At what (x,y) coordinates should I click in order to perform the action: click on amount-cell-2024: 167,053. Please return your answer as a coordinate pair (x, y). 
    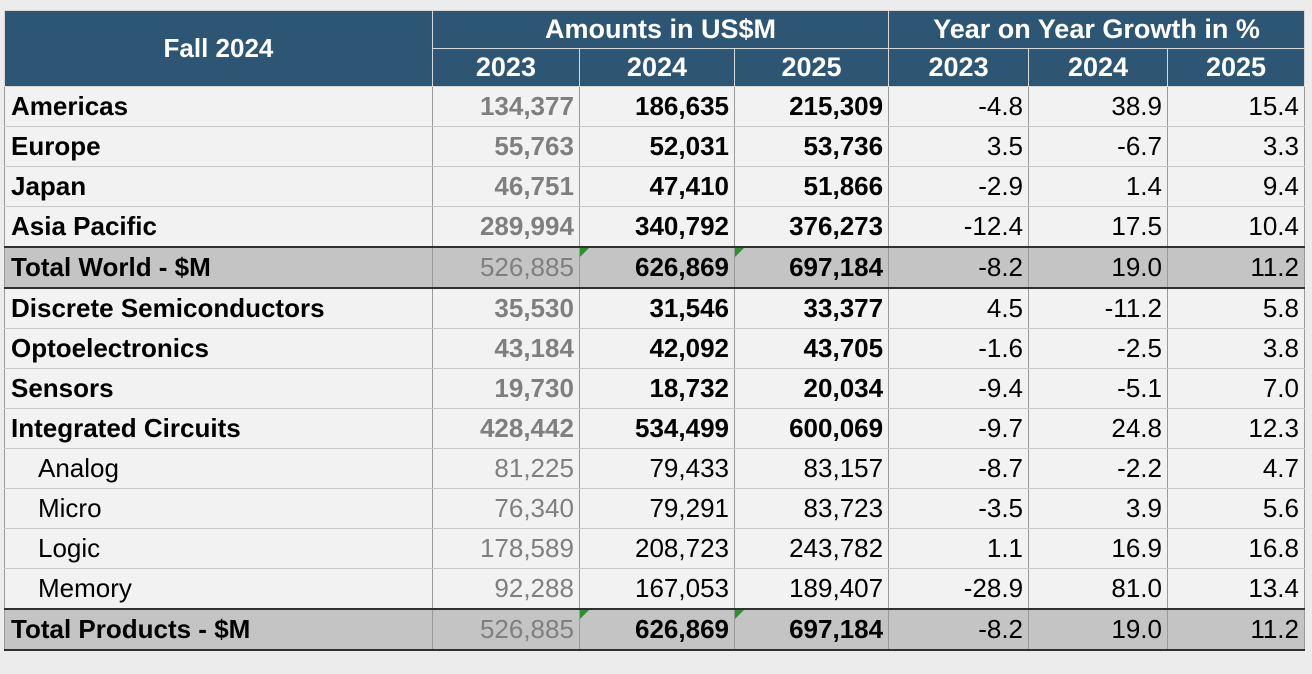
    Looking at the image, I should click on (657, 589).